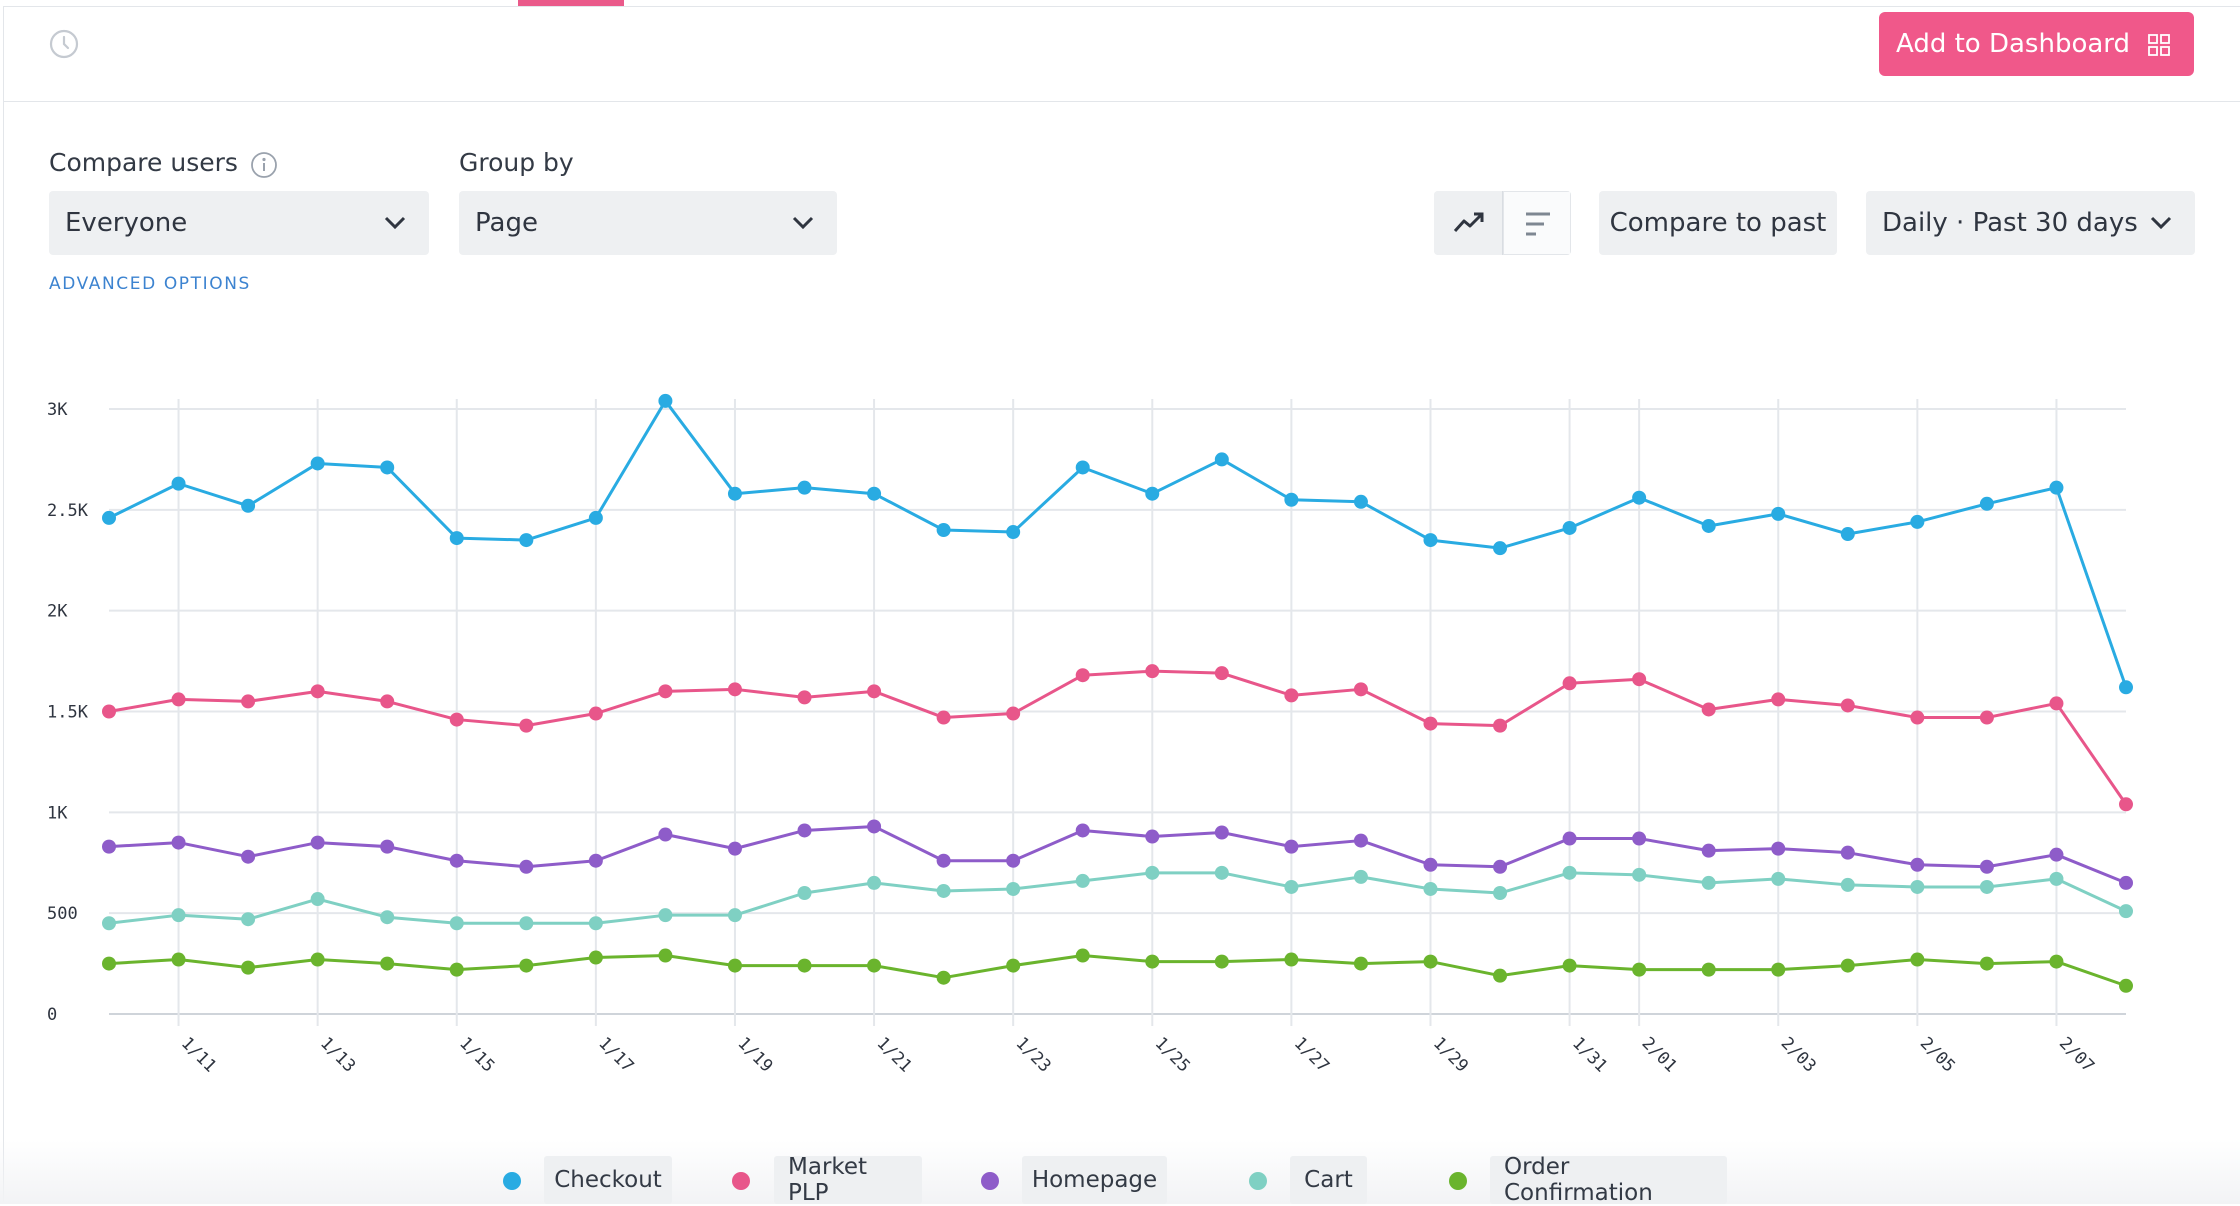 The image size is (2240, 1206). What do you see at coordinates (1094, 1180) in the screenshot?
I see `legend-item-homepage: Homepage` at bounding box center [1094, 1180].